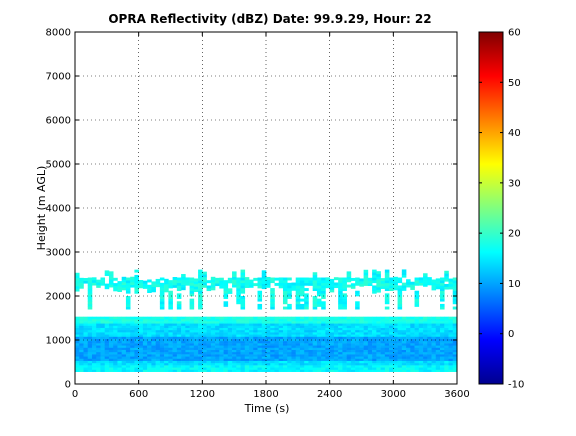 The height and width of the screenshot is (436, 576). What do you see at coordinates (514, 183) in the screenshot?
I see `colorbar-tick-label: 30` at bounding box center [514, 183].